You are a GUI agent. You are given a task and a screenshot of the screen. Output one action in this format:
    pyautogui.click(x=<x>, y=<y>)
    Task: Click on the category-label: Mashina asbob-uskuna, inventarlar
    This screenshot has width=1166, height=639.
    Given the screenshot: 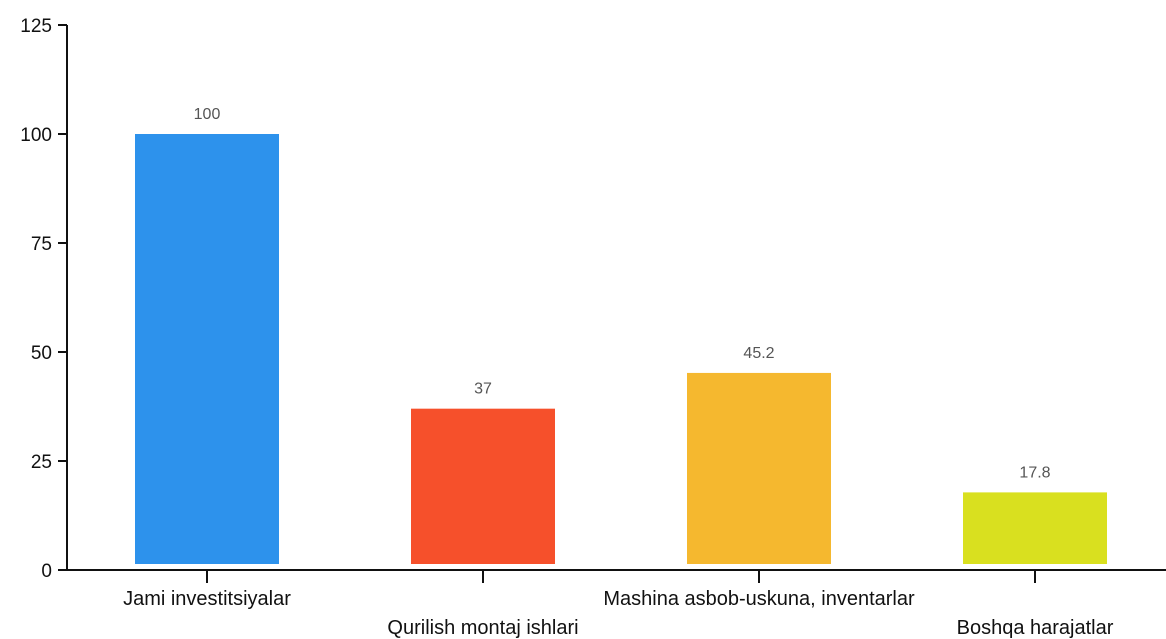 What is the action you would take?
    pyautogui.click(x=759, y=599)
    